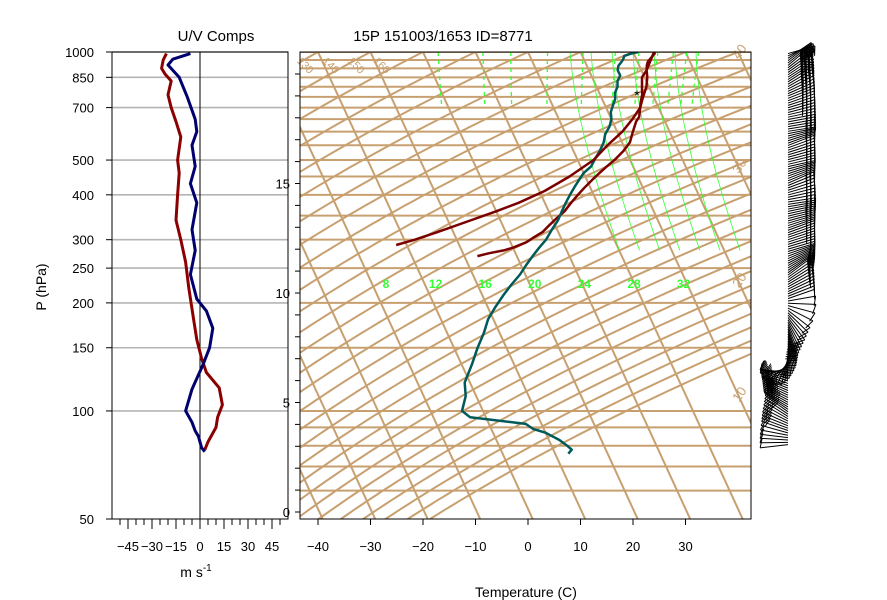 The height and width of the screenshot is (600, 887). Describe the element at coordinates (486, 284) in the screenshot. I see `mixing-ratio-label: 16` at that location.